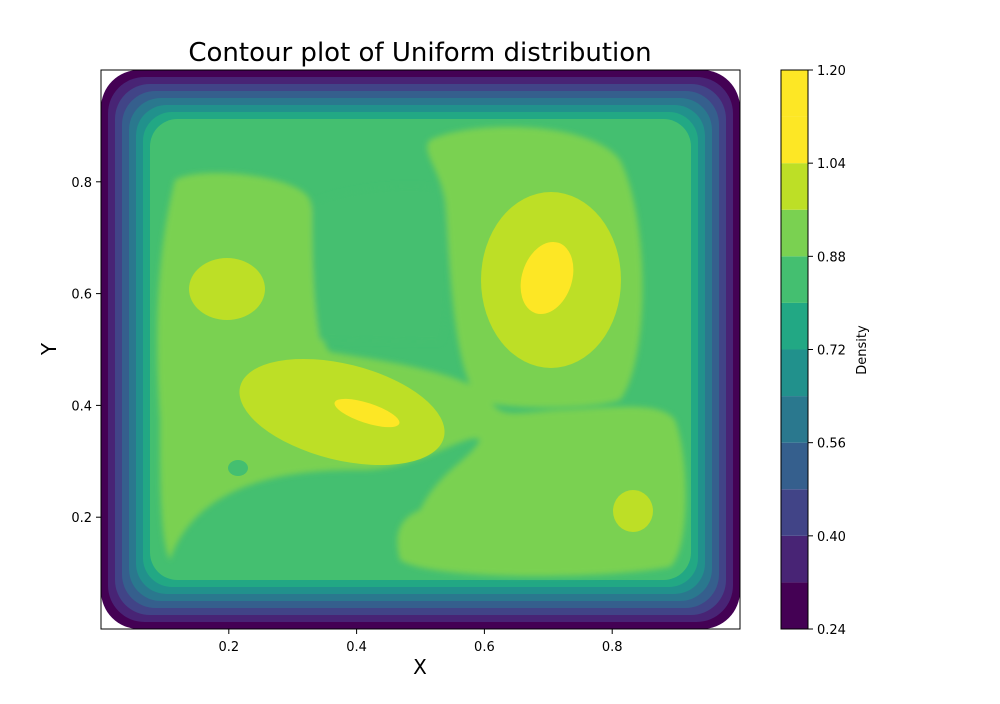 This screenshot has height=704, width=1000. I want to click on colorbar-tick-label: 1.04, so click(831, 164).